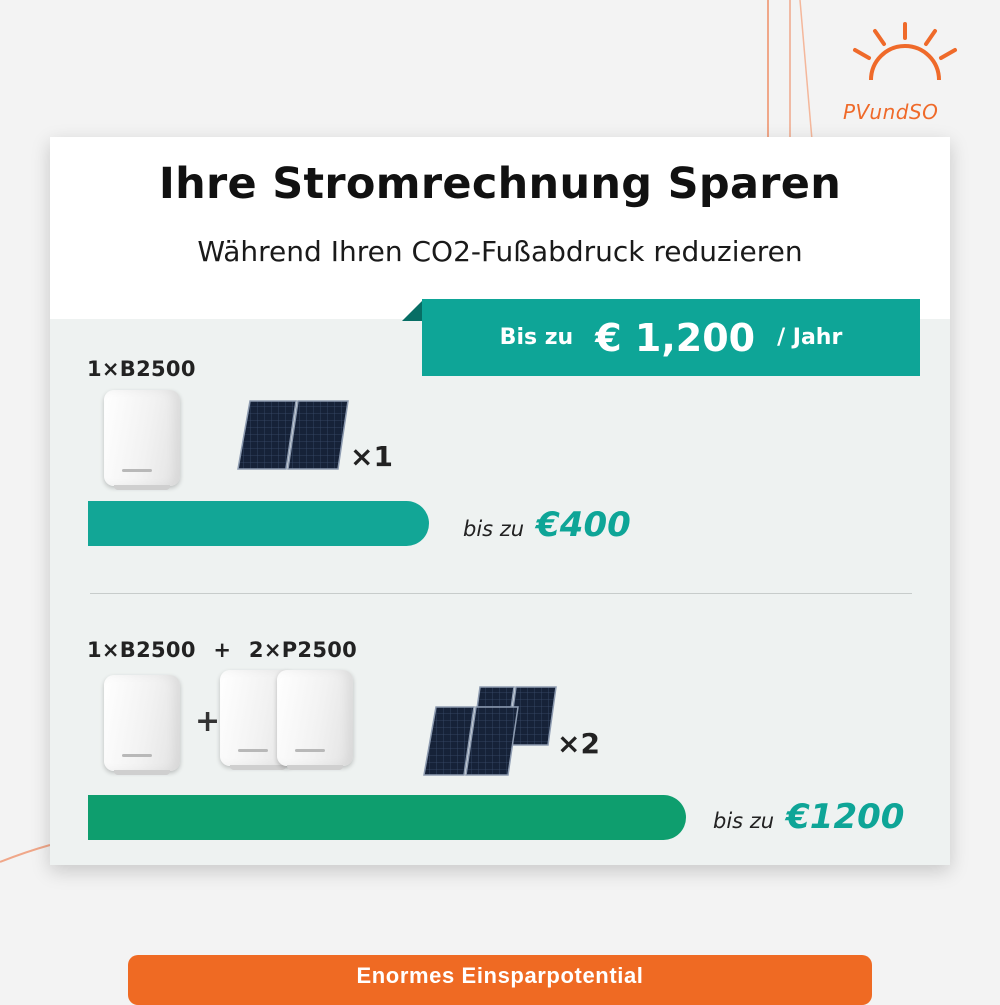  I want to click on option2-label-battery: 1×B2500, so click(141, 650).